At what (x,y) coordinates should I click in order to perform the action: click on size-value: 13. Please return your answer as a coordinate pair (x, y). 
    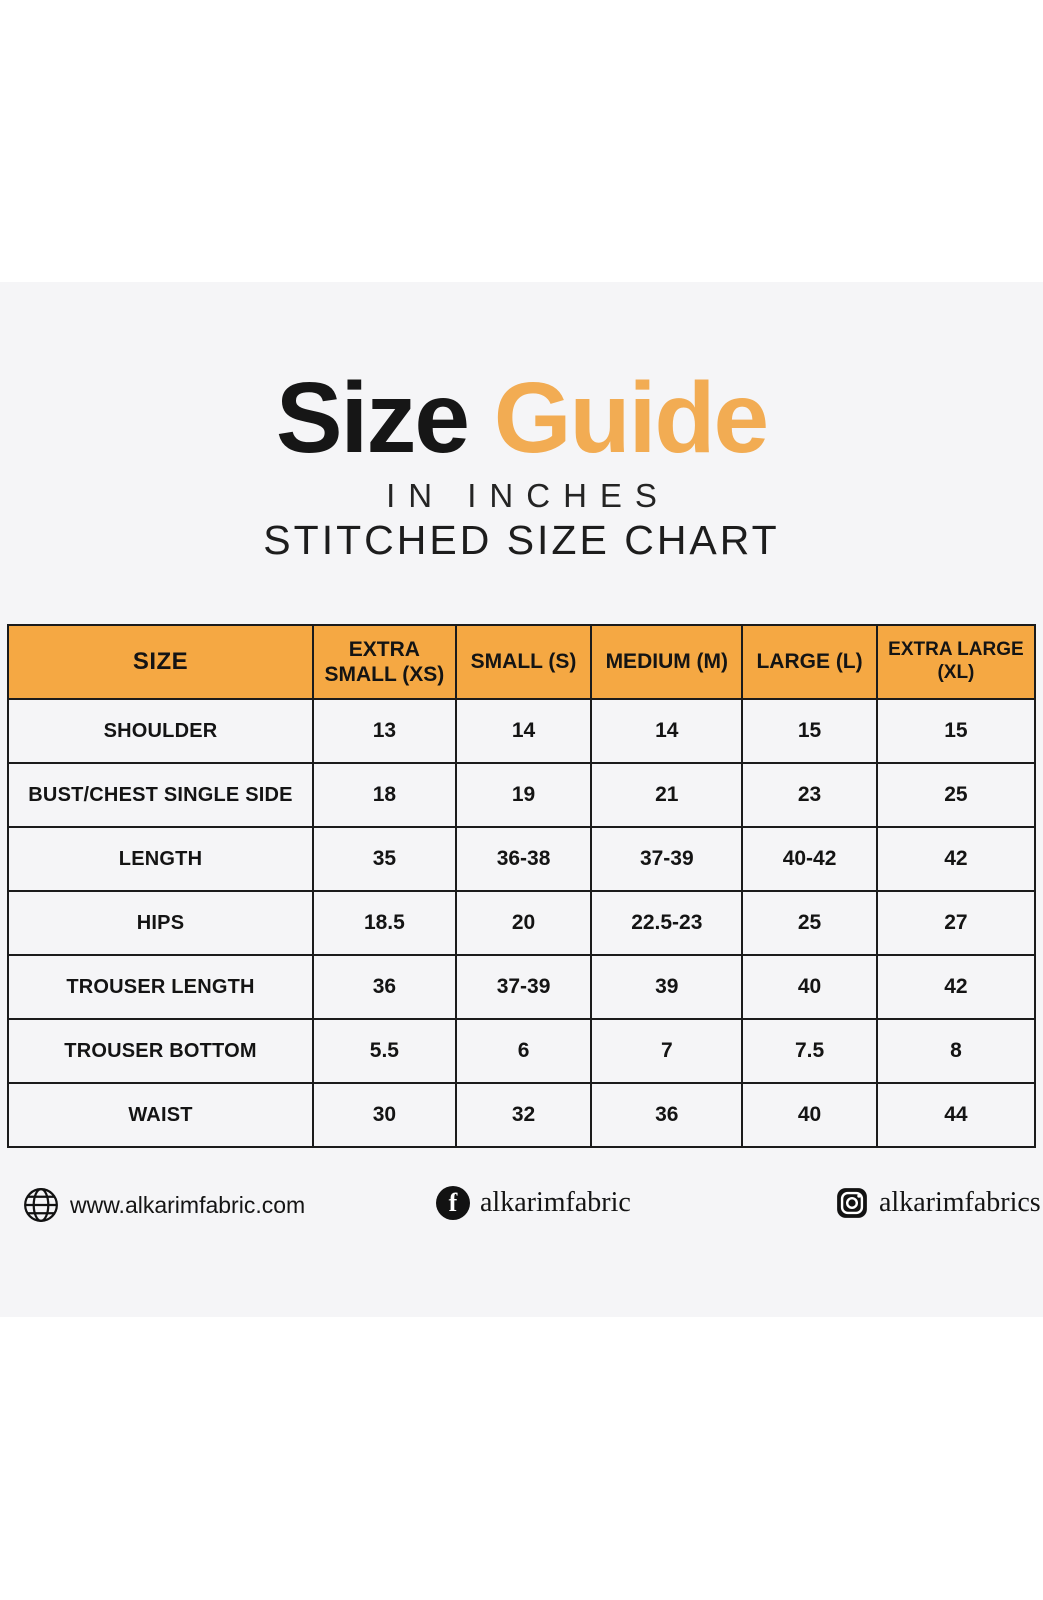
    Looking at the image, I should click on (384, 731).